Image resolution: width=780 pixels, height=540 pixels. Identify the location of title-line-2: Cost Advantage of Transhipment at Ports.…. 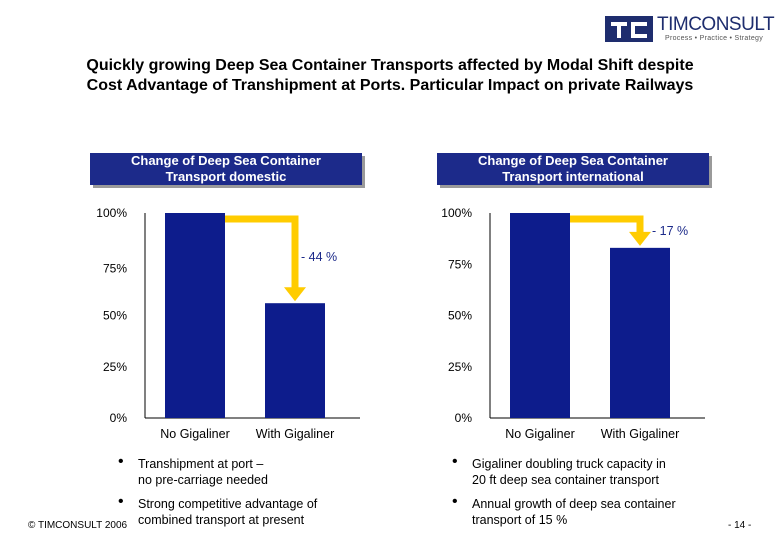
(390, 85).